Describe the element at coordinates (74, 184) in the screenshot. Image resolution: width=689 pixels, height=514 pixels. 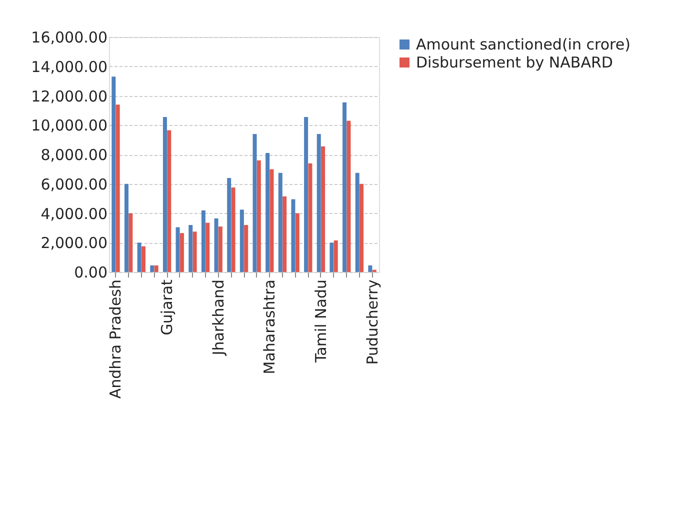
I see `y-tick-label: 6,000.00` at that location.